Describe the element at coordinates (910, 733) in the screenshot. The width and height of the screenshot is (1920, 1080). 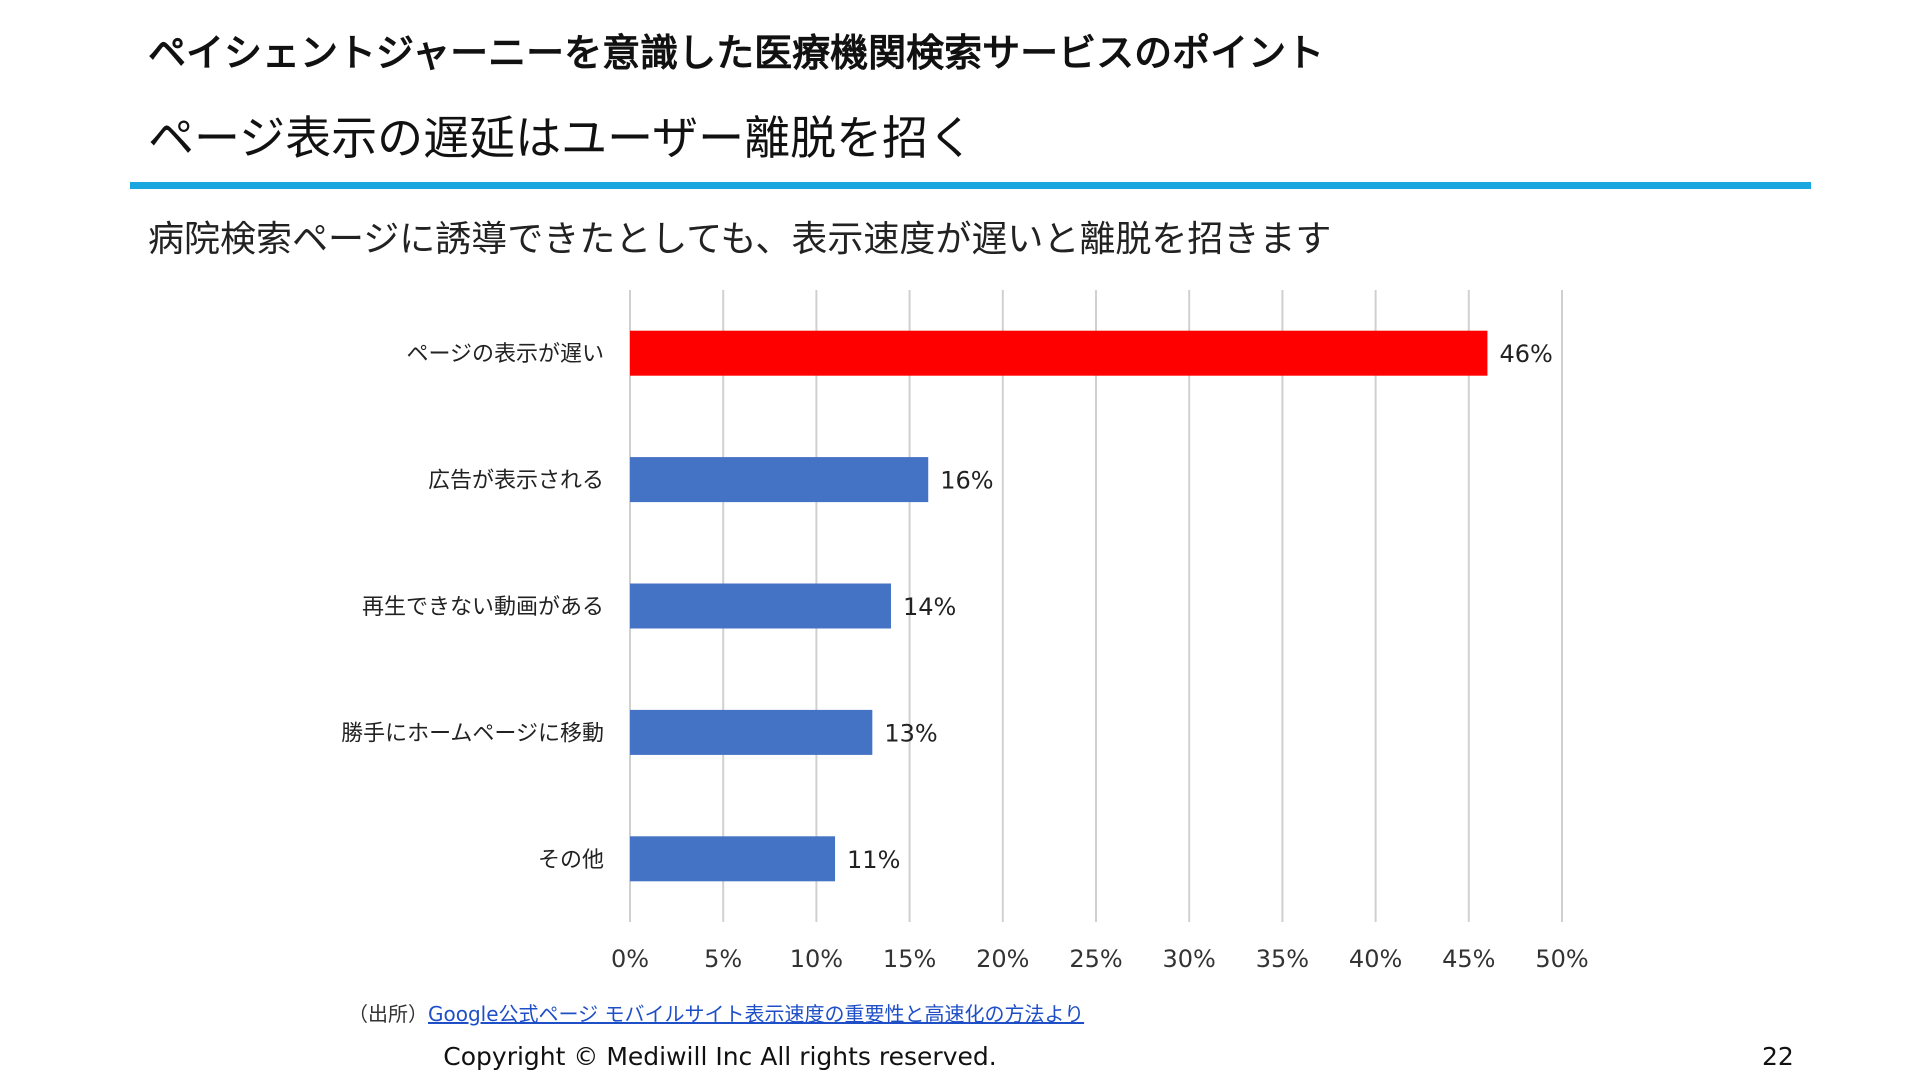
I see `value-label: 13%` at that location.